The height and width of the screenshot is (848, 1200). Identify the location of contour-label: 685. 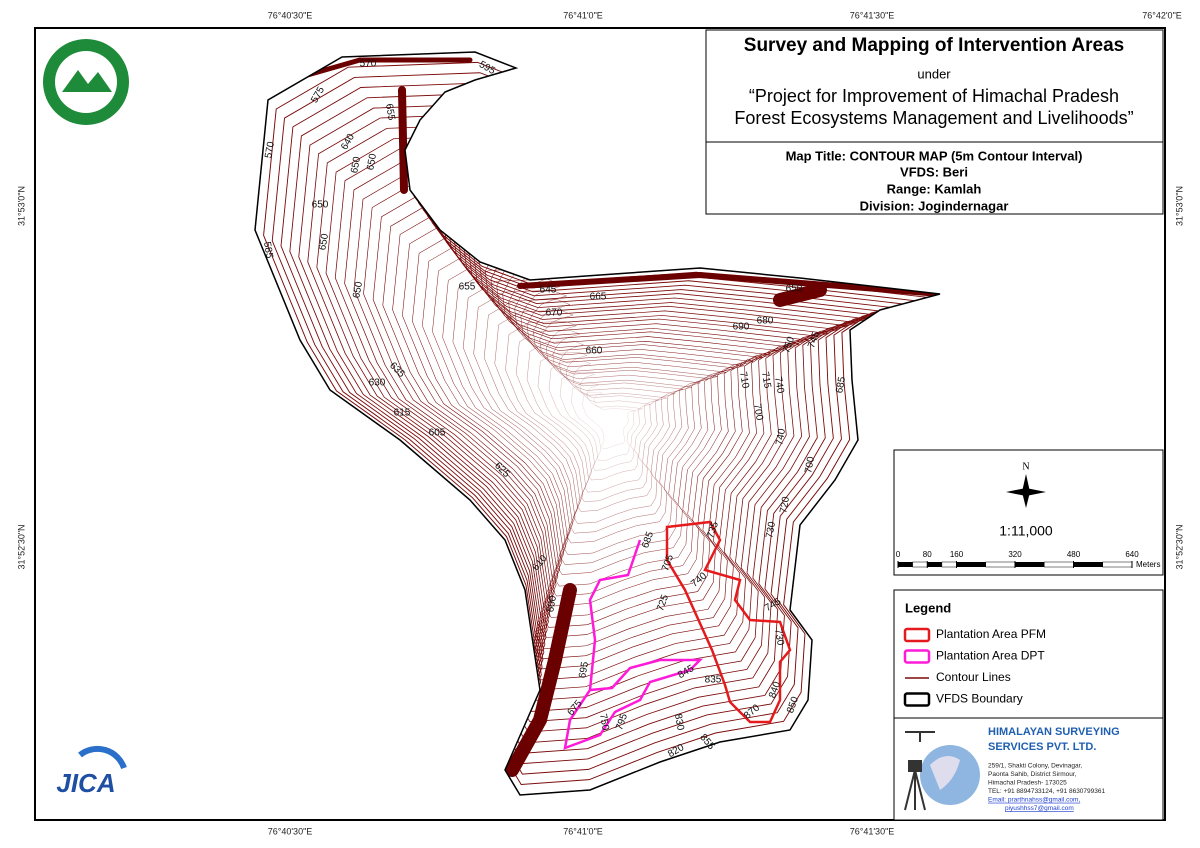
(841, 384).